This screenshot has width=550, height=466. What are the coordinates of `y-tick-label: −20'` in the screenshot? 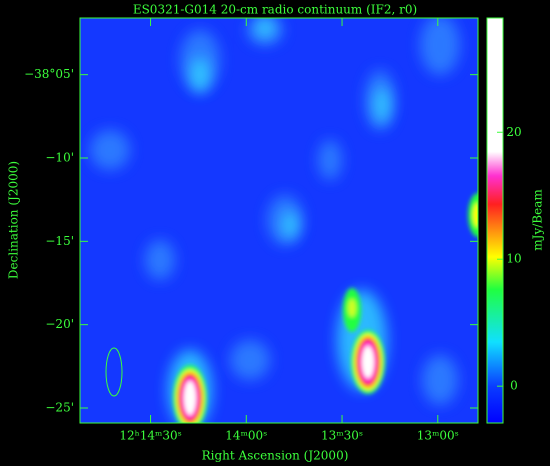 It's located at (59, 324).